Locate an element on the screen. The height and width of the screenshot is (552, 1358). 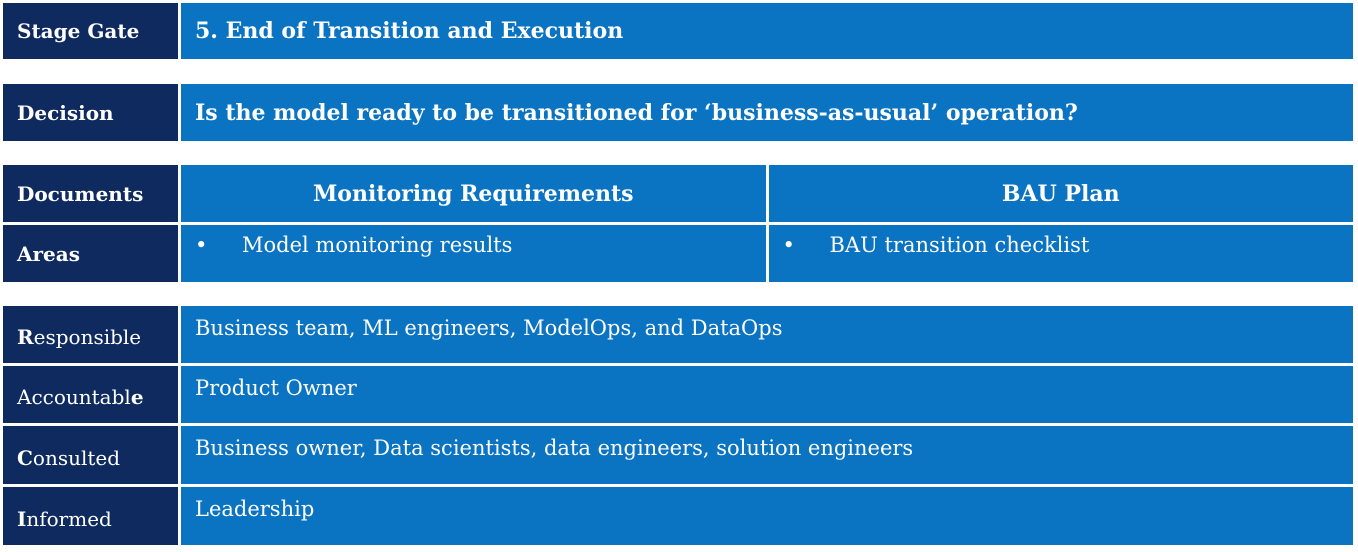
accountable-value: Product Owner is located at coordinates (767, 394).